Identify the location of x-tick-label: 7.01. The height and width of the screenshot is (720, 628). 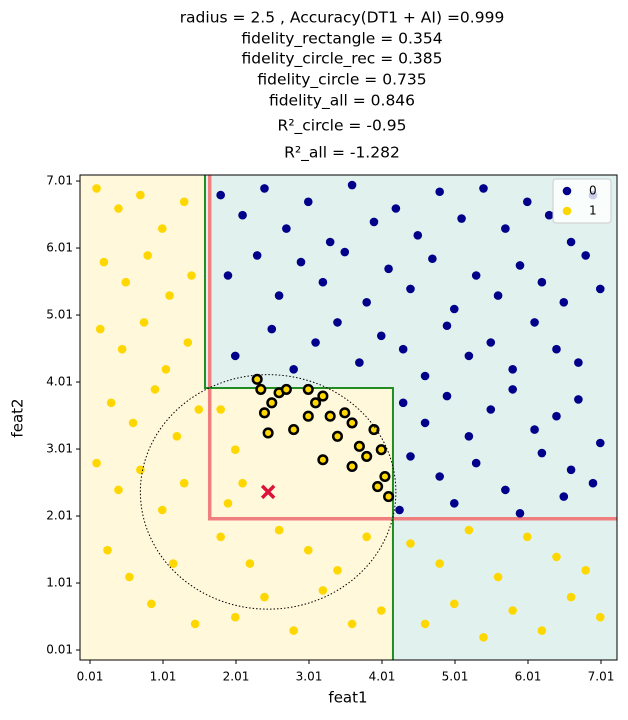
(601, 677).